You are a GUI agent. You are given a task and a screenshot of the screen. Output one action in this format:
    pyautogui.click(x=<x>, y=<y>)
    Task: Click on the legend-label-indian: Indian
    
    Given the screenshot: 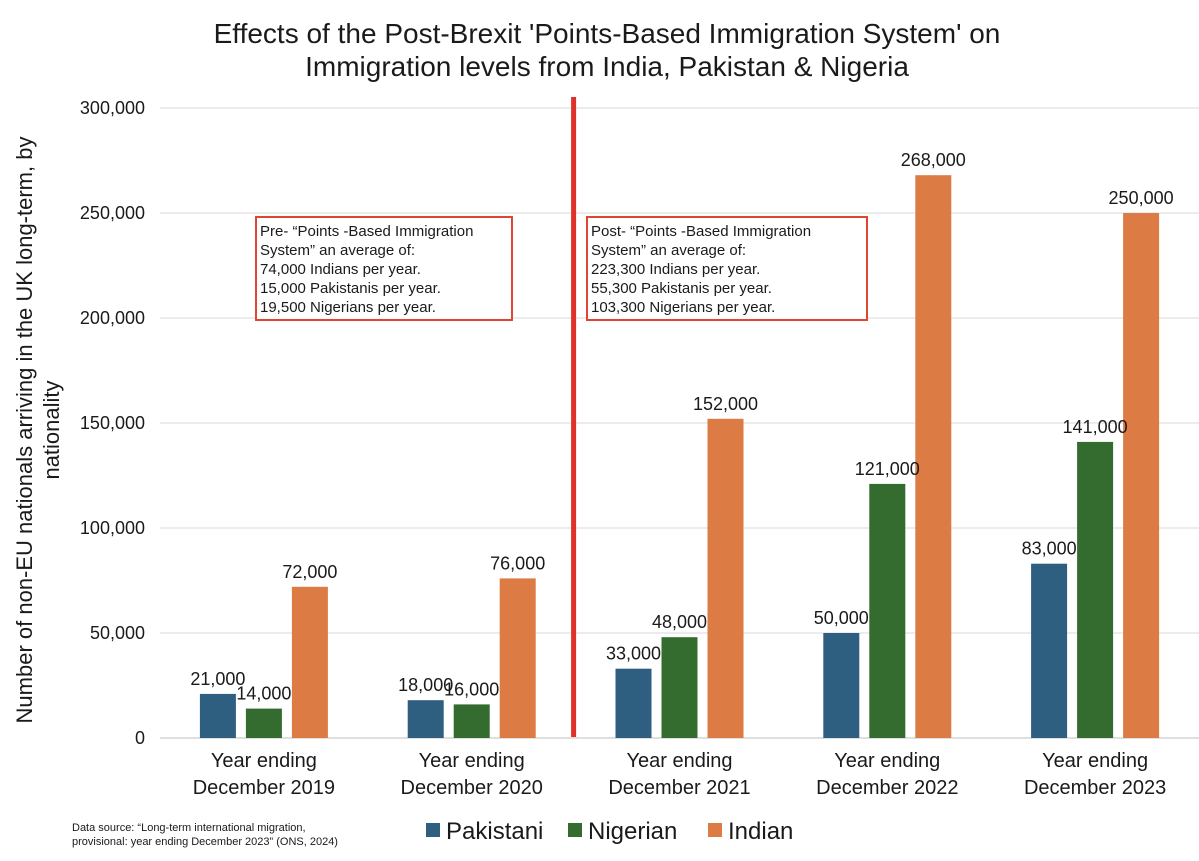 What is the action you would take?
    pyautogui.click(x=760, y=831)
    